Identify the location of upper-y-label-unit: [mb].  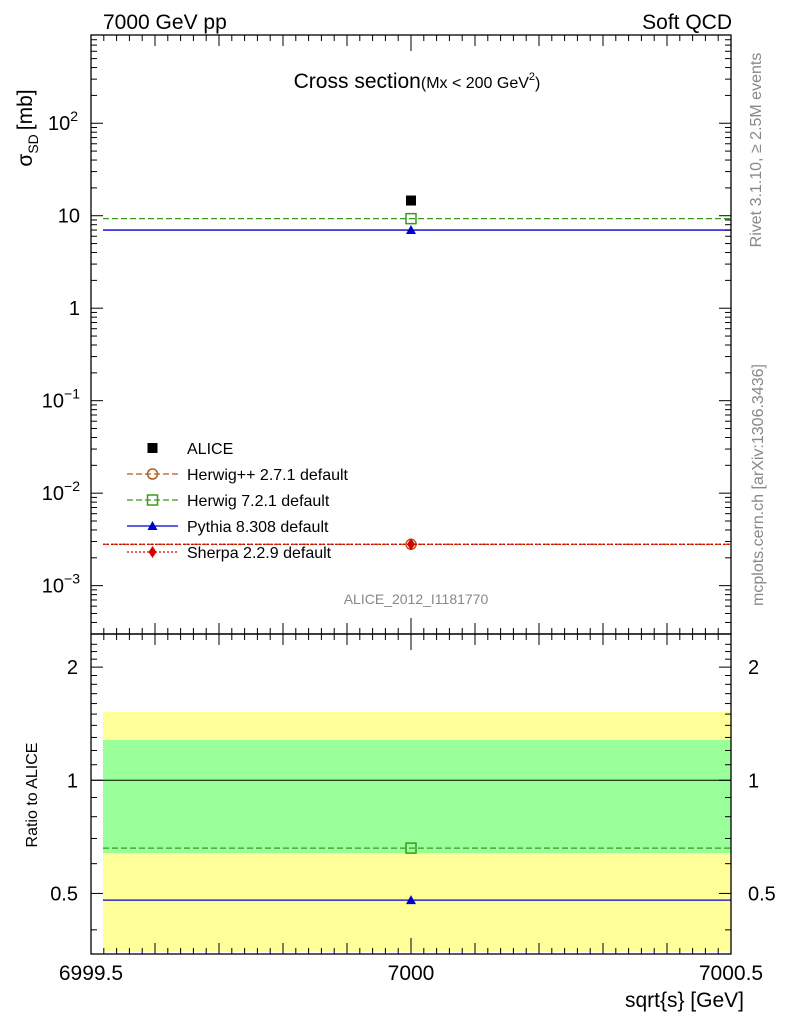
(25, 109).